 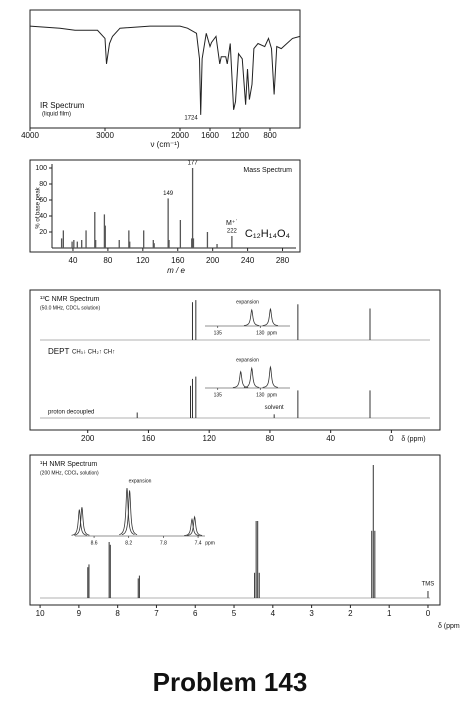 What do you see at coordinates (156, 613) in the screenshot?
I see `x-tick-label: 7` at bounding box center [156, 613].